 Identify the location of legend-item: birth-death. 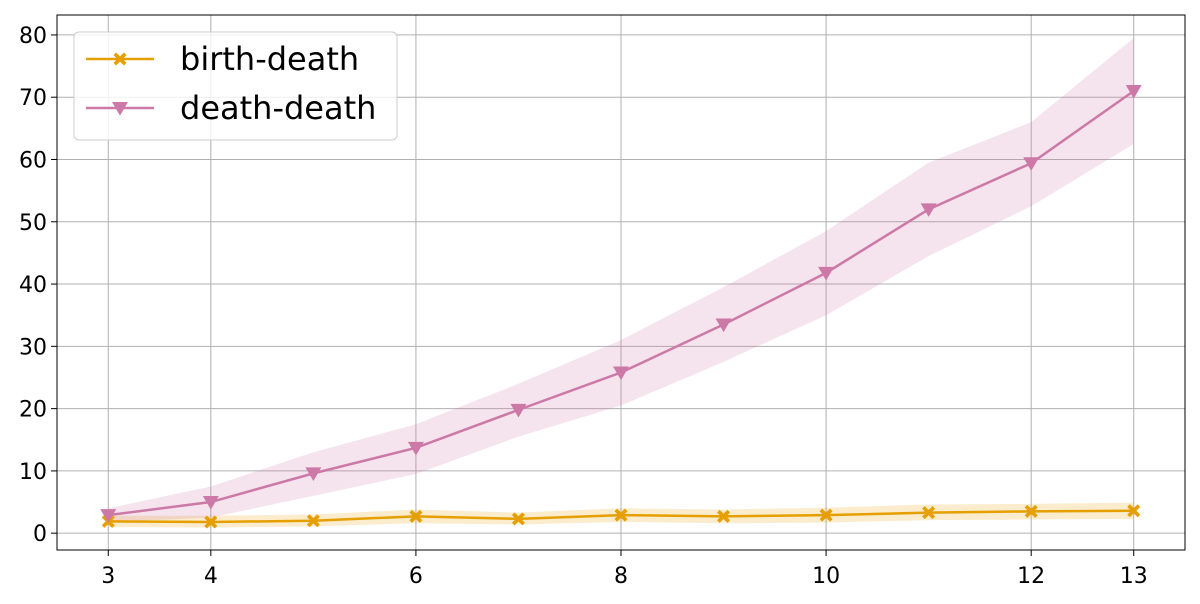
(222, 59).